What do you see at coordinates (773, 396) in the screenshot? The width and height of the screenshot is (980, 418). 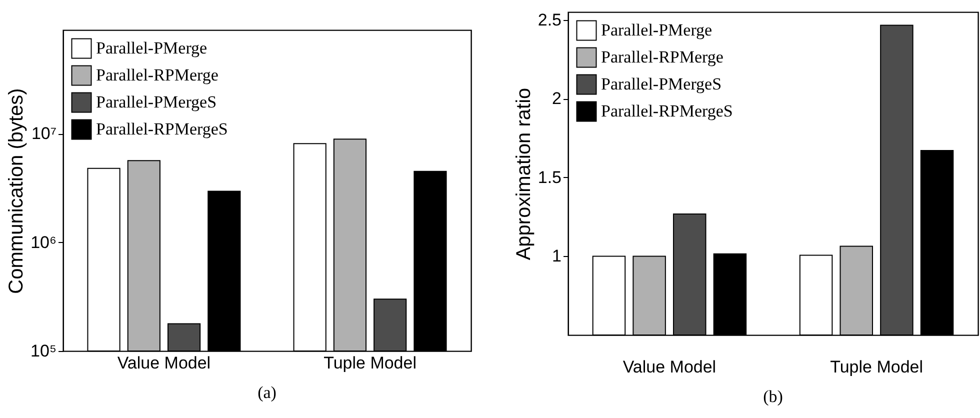 I see `text: (b)` at bounding box center [773, 396].